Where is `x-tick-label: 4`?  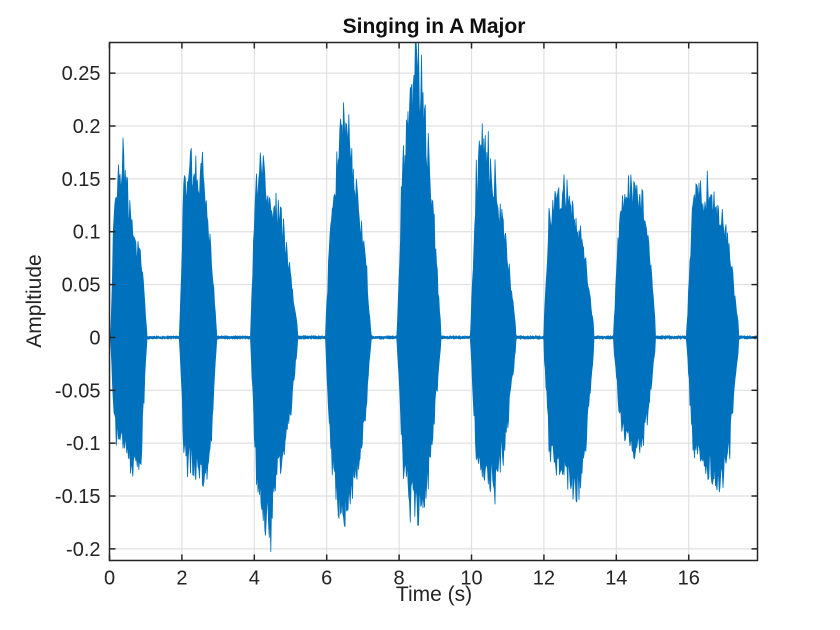
x-tick-label: 4 is located at coordinates (254, 579).